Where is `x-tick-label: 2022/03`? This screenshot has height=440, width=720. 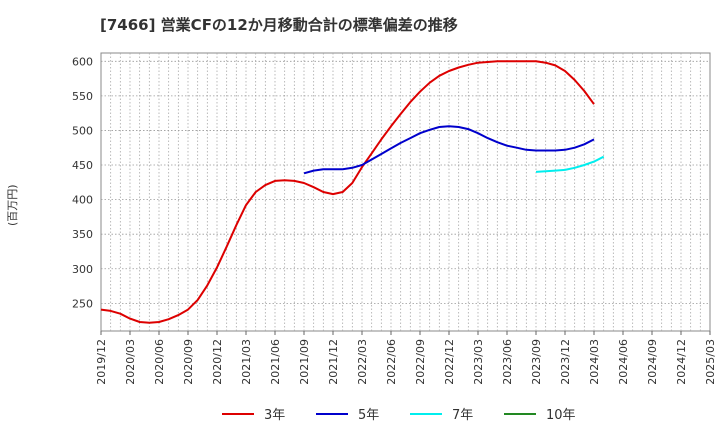 x-tick-label: 2022/03 is located at coordinates (362, 362).